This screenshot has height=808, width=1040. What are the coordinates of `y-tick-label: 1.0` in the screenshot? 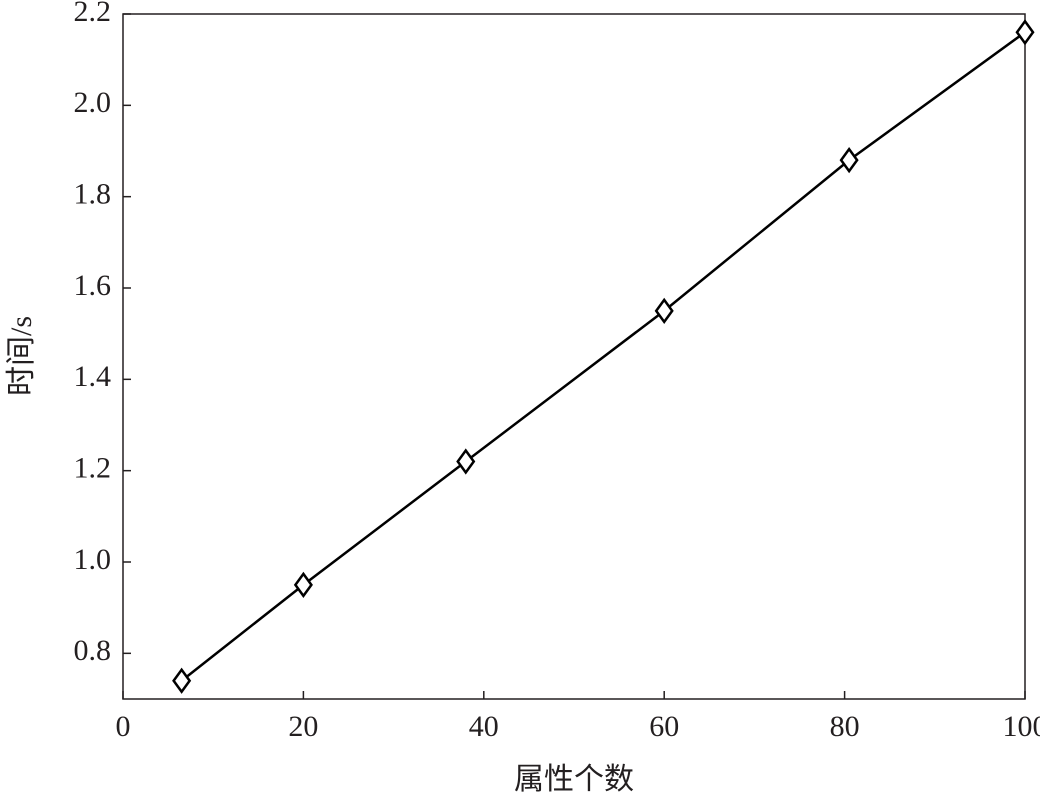 It's located at (93, 559).